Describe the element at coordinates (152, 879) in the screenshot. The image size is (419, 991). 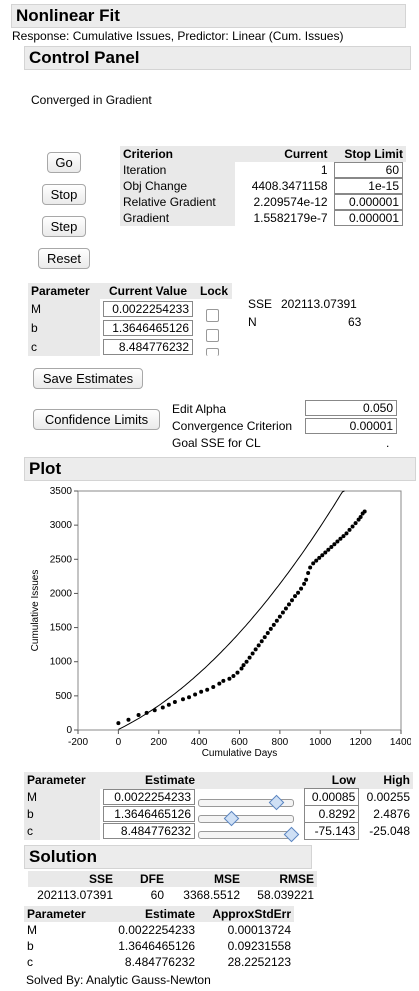
I see `dfe-header: DFE` at that location.